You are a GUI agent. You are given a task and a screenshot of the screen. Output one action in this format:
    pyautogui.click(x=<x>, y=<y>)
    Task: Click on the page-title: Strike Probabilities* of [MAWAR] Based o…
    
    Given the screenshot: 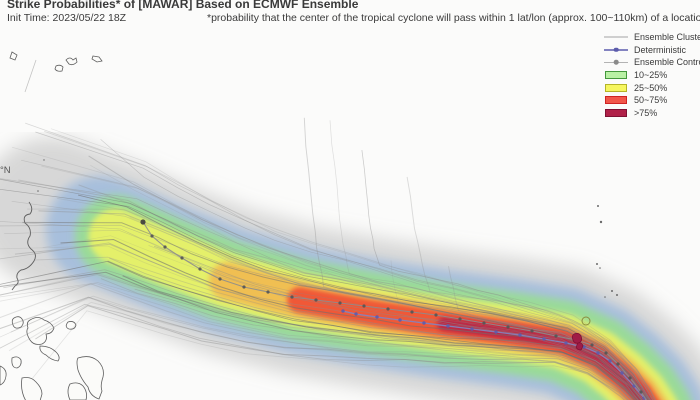 What is the action you would take?
    pyautogui.click(x=183, y=5)
    